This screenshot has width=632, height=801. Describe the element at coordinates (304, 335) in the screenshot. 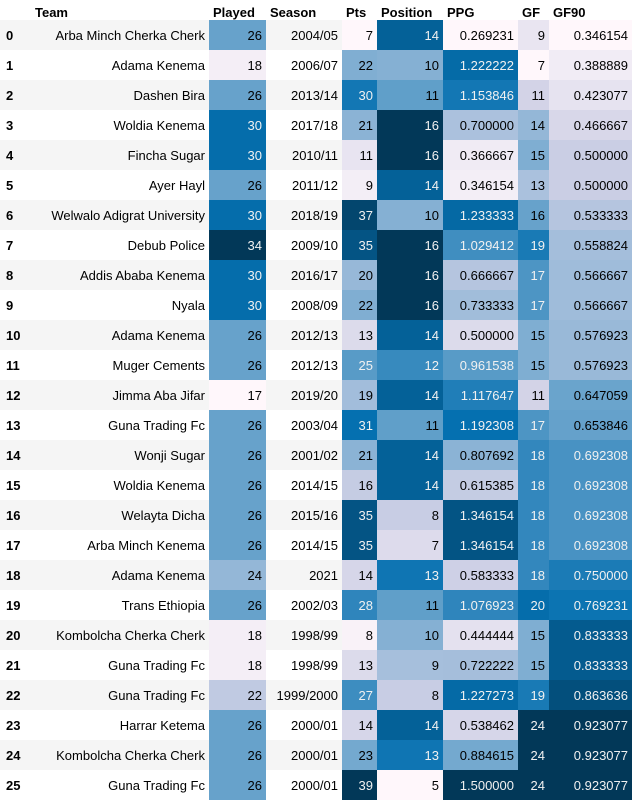

I see `cell-season: 2012/13` at that location.